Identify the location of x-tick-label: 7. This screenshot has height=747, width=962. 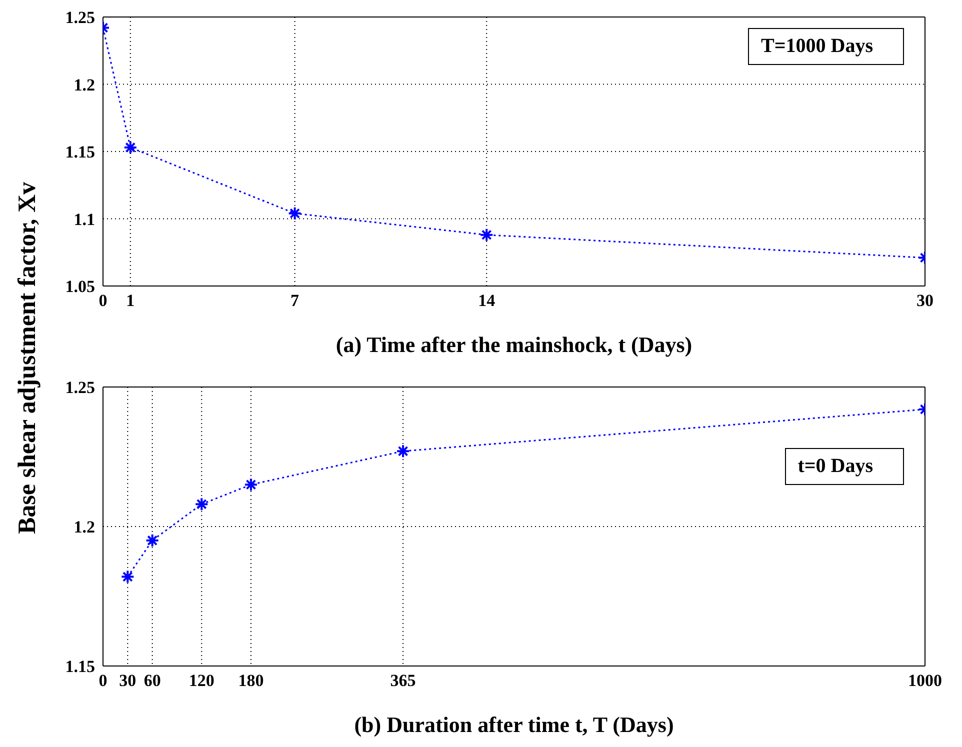
(295, 300).